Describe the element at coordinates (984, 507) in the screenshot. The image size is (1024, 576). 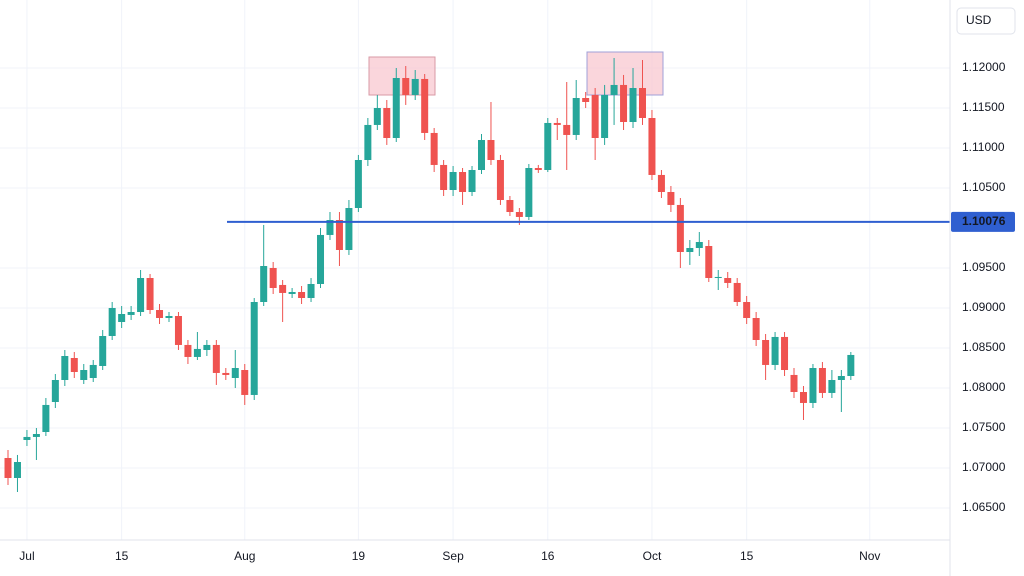
I see `y-tick-label: 1.06500` at that location.